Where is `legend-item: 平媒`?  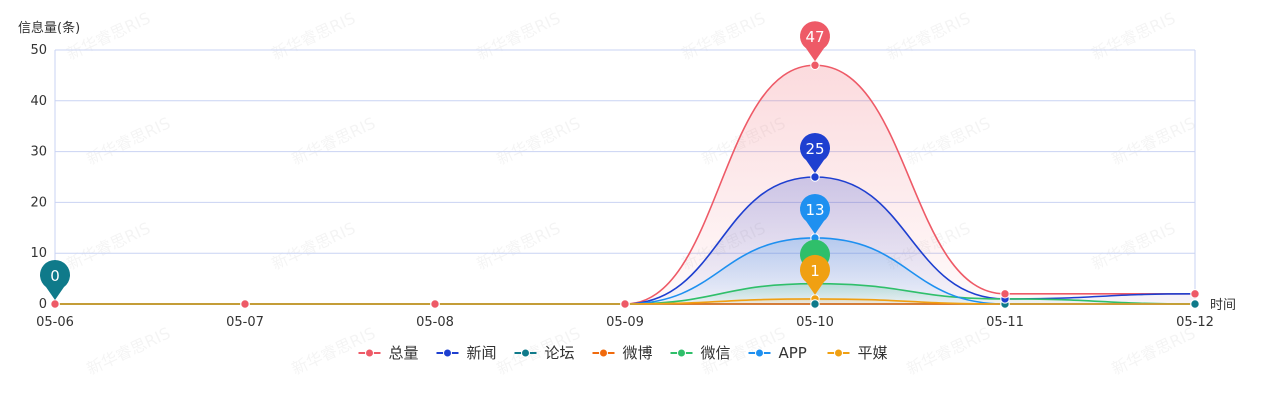
legend-item: 平媒 is located at coordinates (857, 353).